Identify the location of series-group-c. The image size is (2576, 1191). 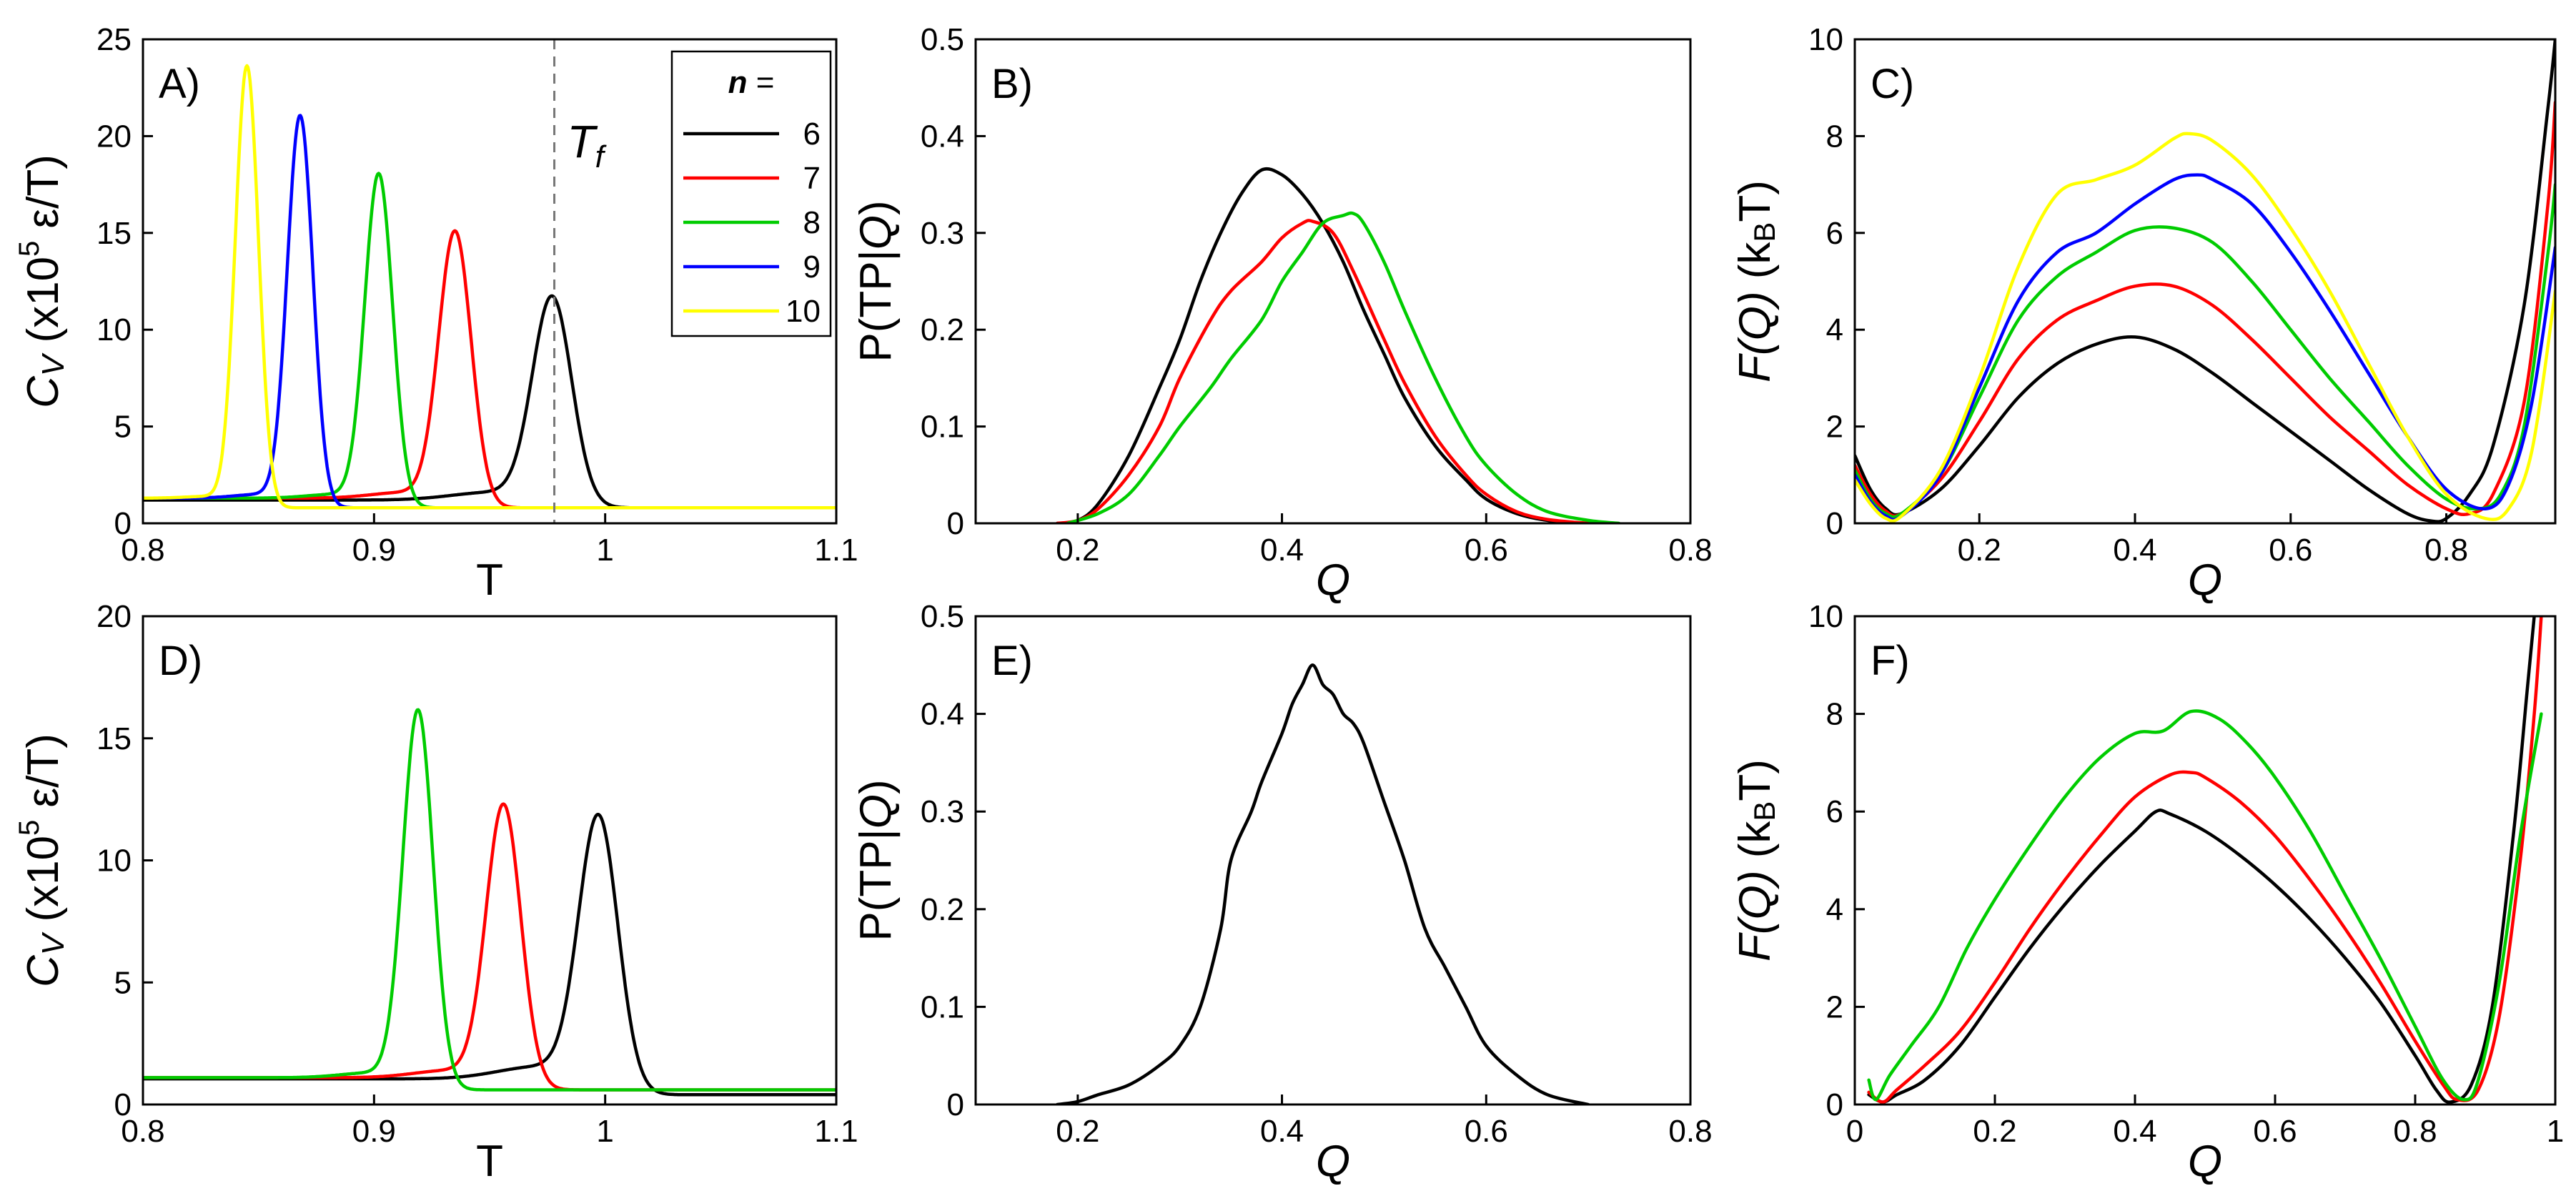
(2205, 281).